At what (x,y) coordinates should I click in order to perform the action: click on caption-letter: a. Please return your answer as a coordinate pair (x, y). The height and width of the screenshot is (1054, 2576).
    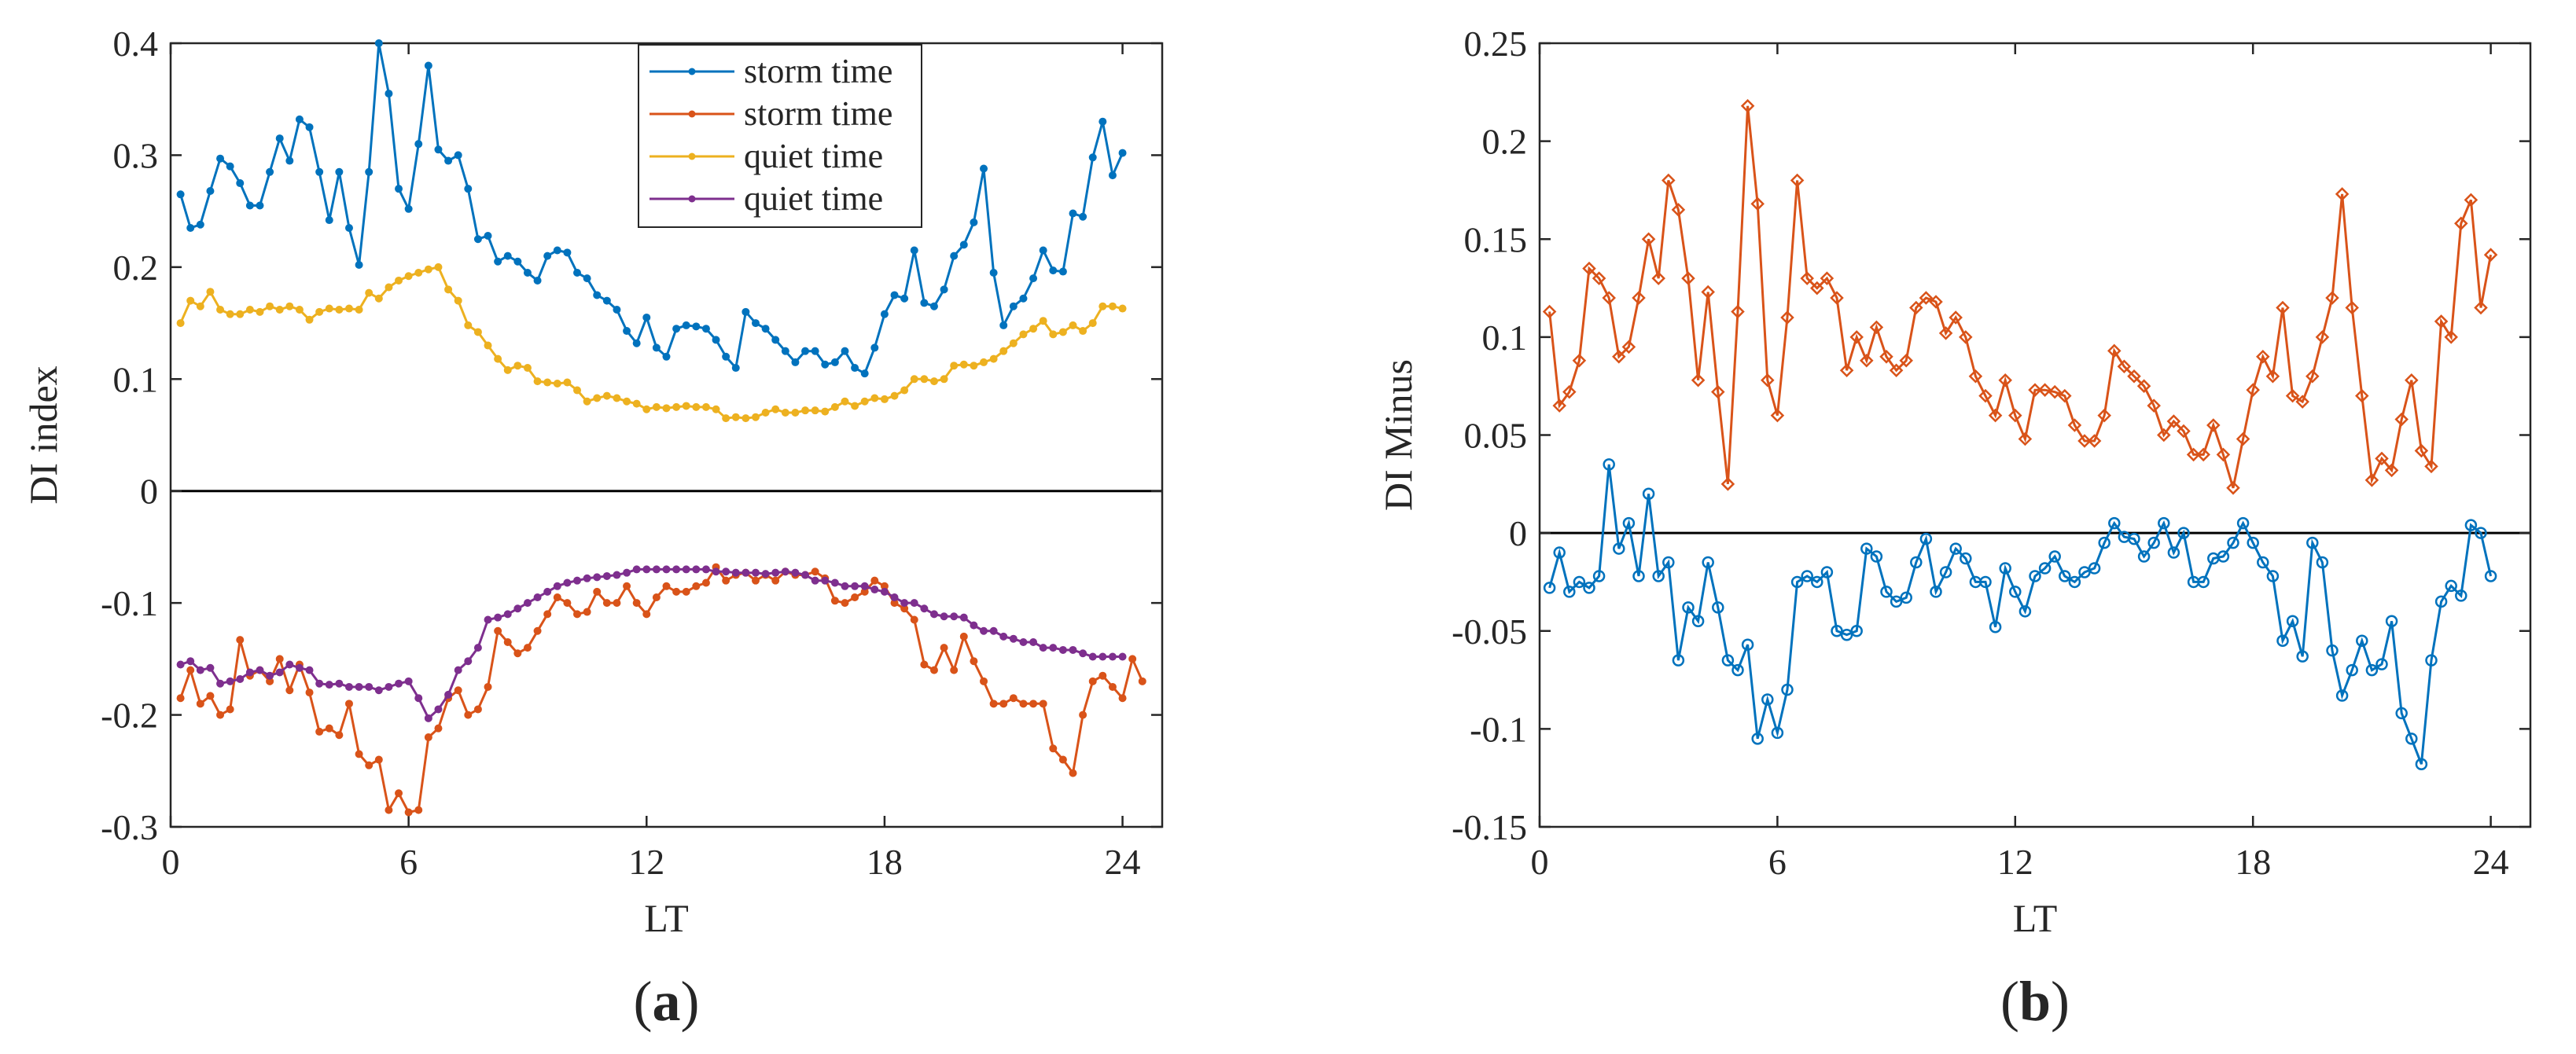
    Looking at the image, I should click on (667, 1001).